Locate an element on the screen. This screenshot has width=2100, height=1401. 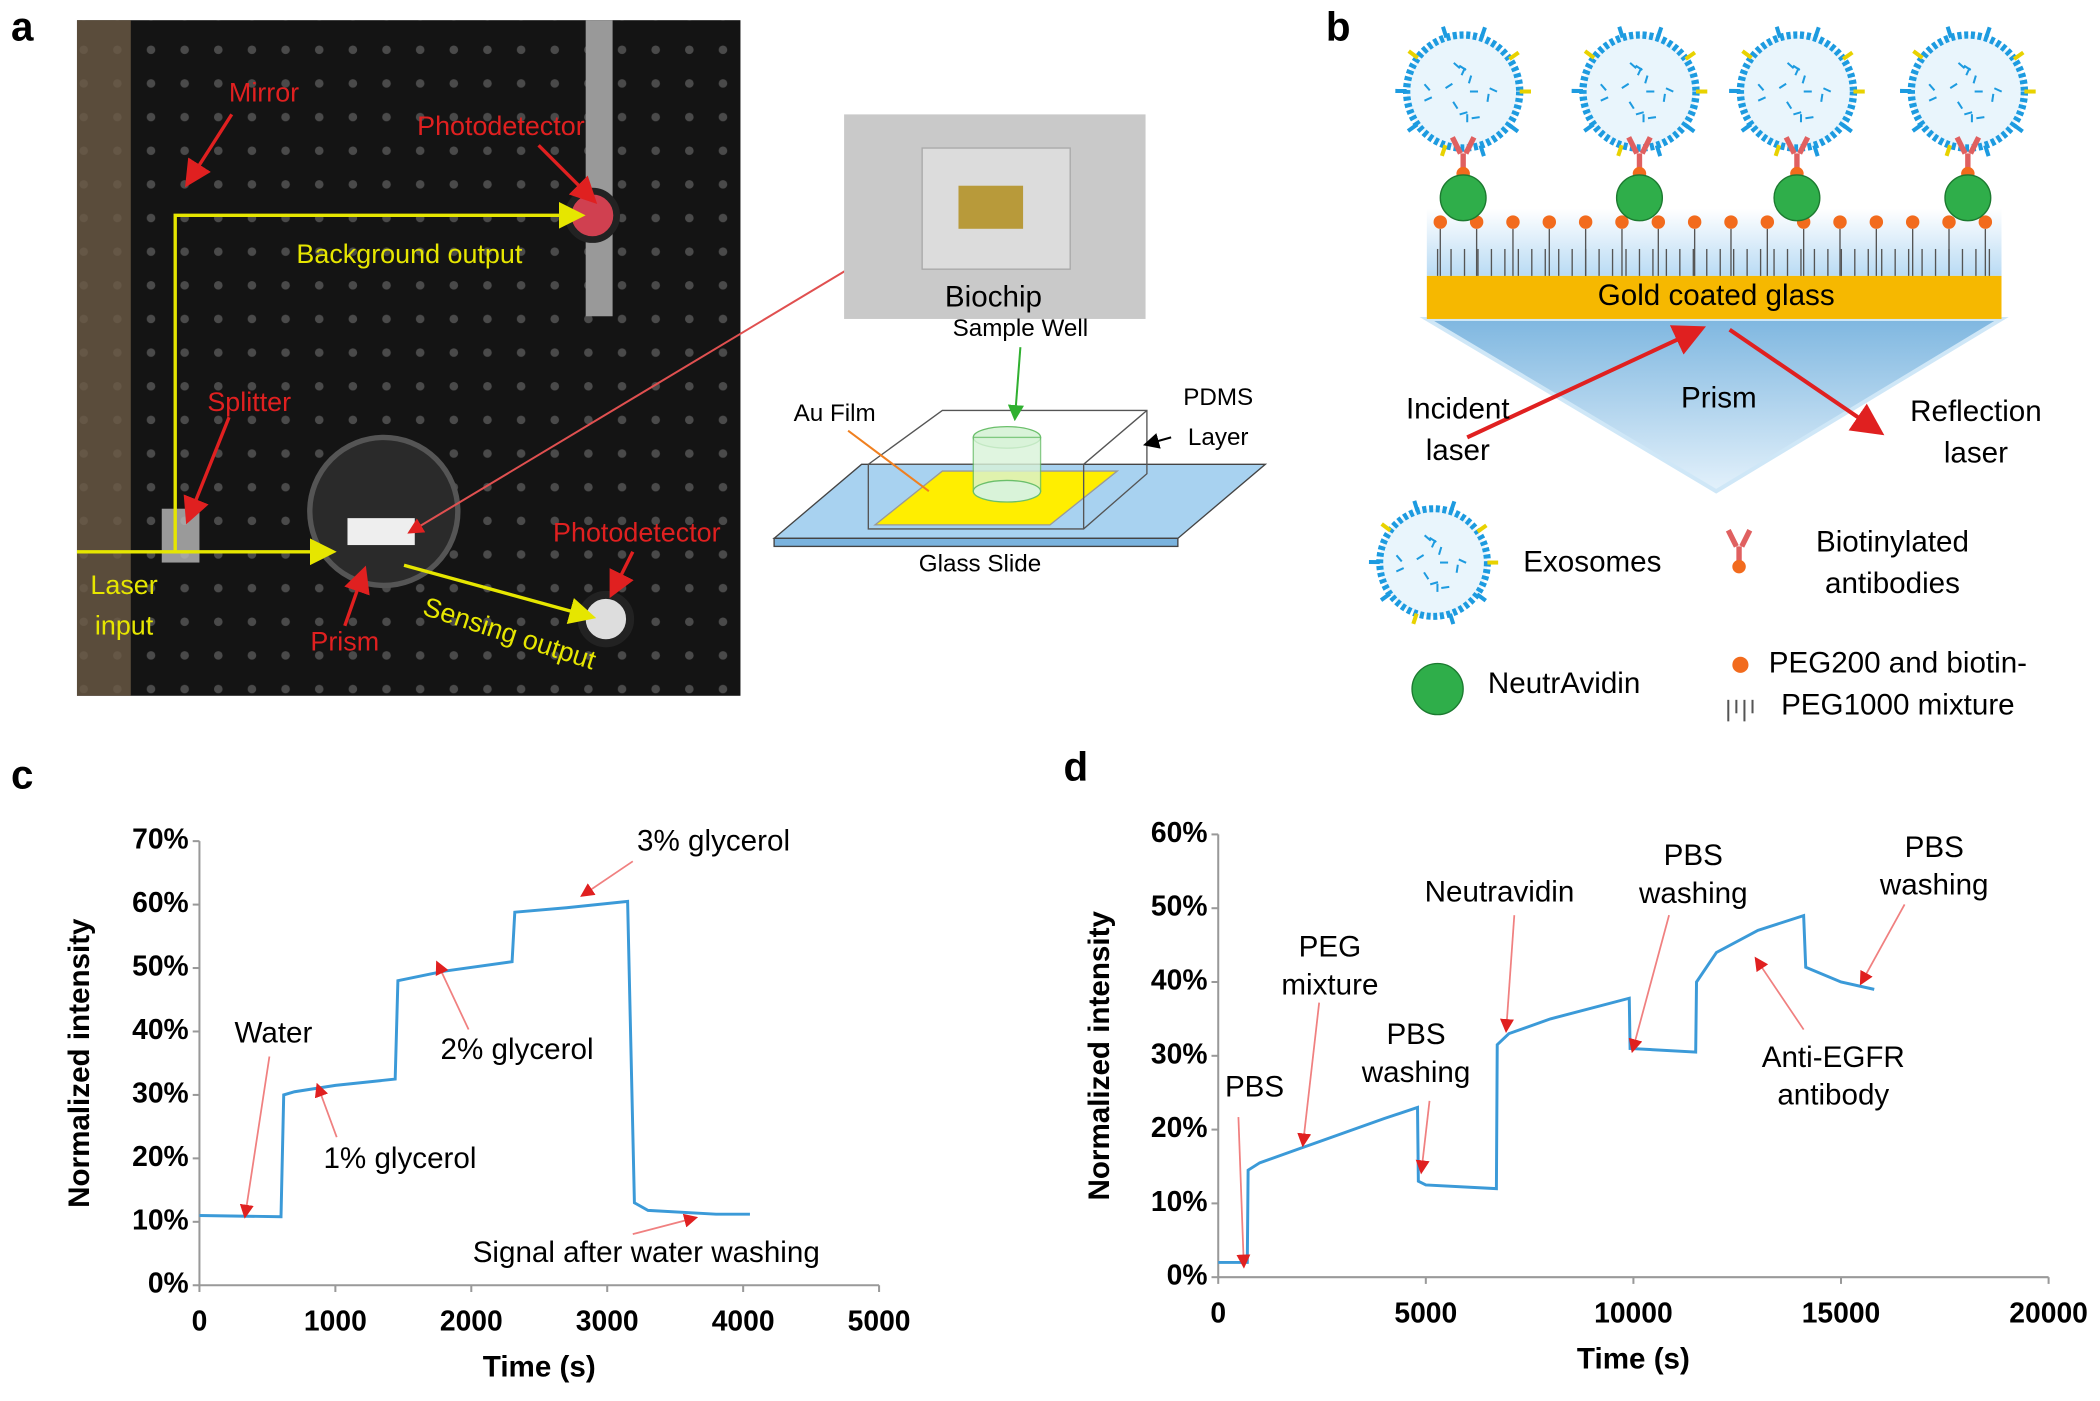
annotation: 3% glycerol is located at coordinates (713, 840).